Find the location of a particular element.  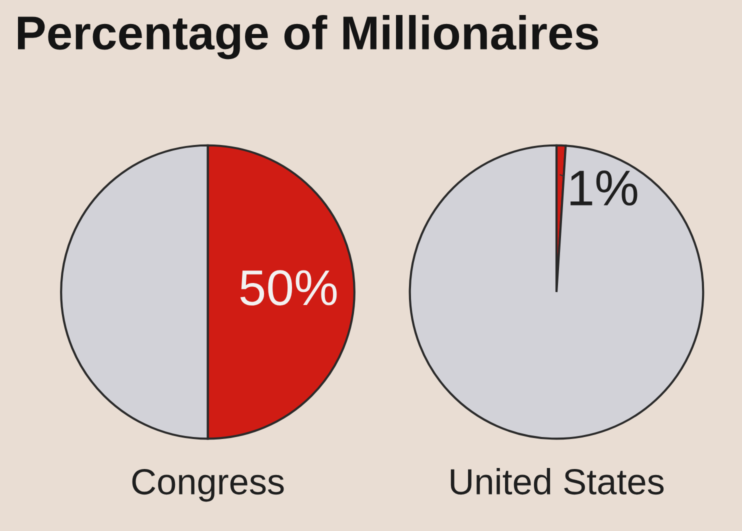

chart-title: Percentage of Millionaires is located at coordinates (308, 37).